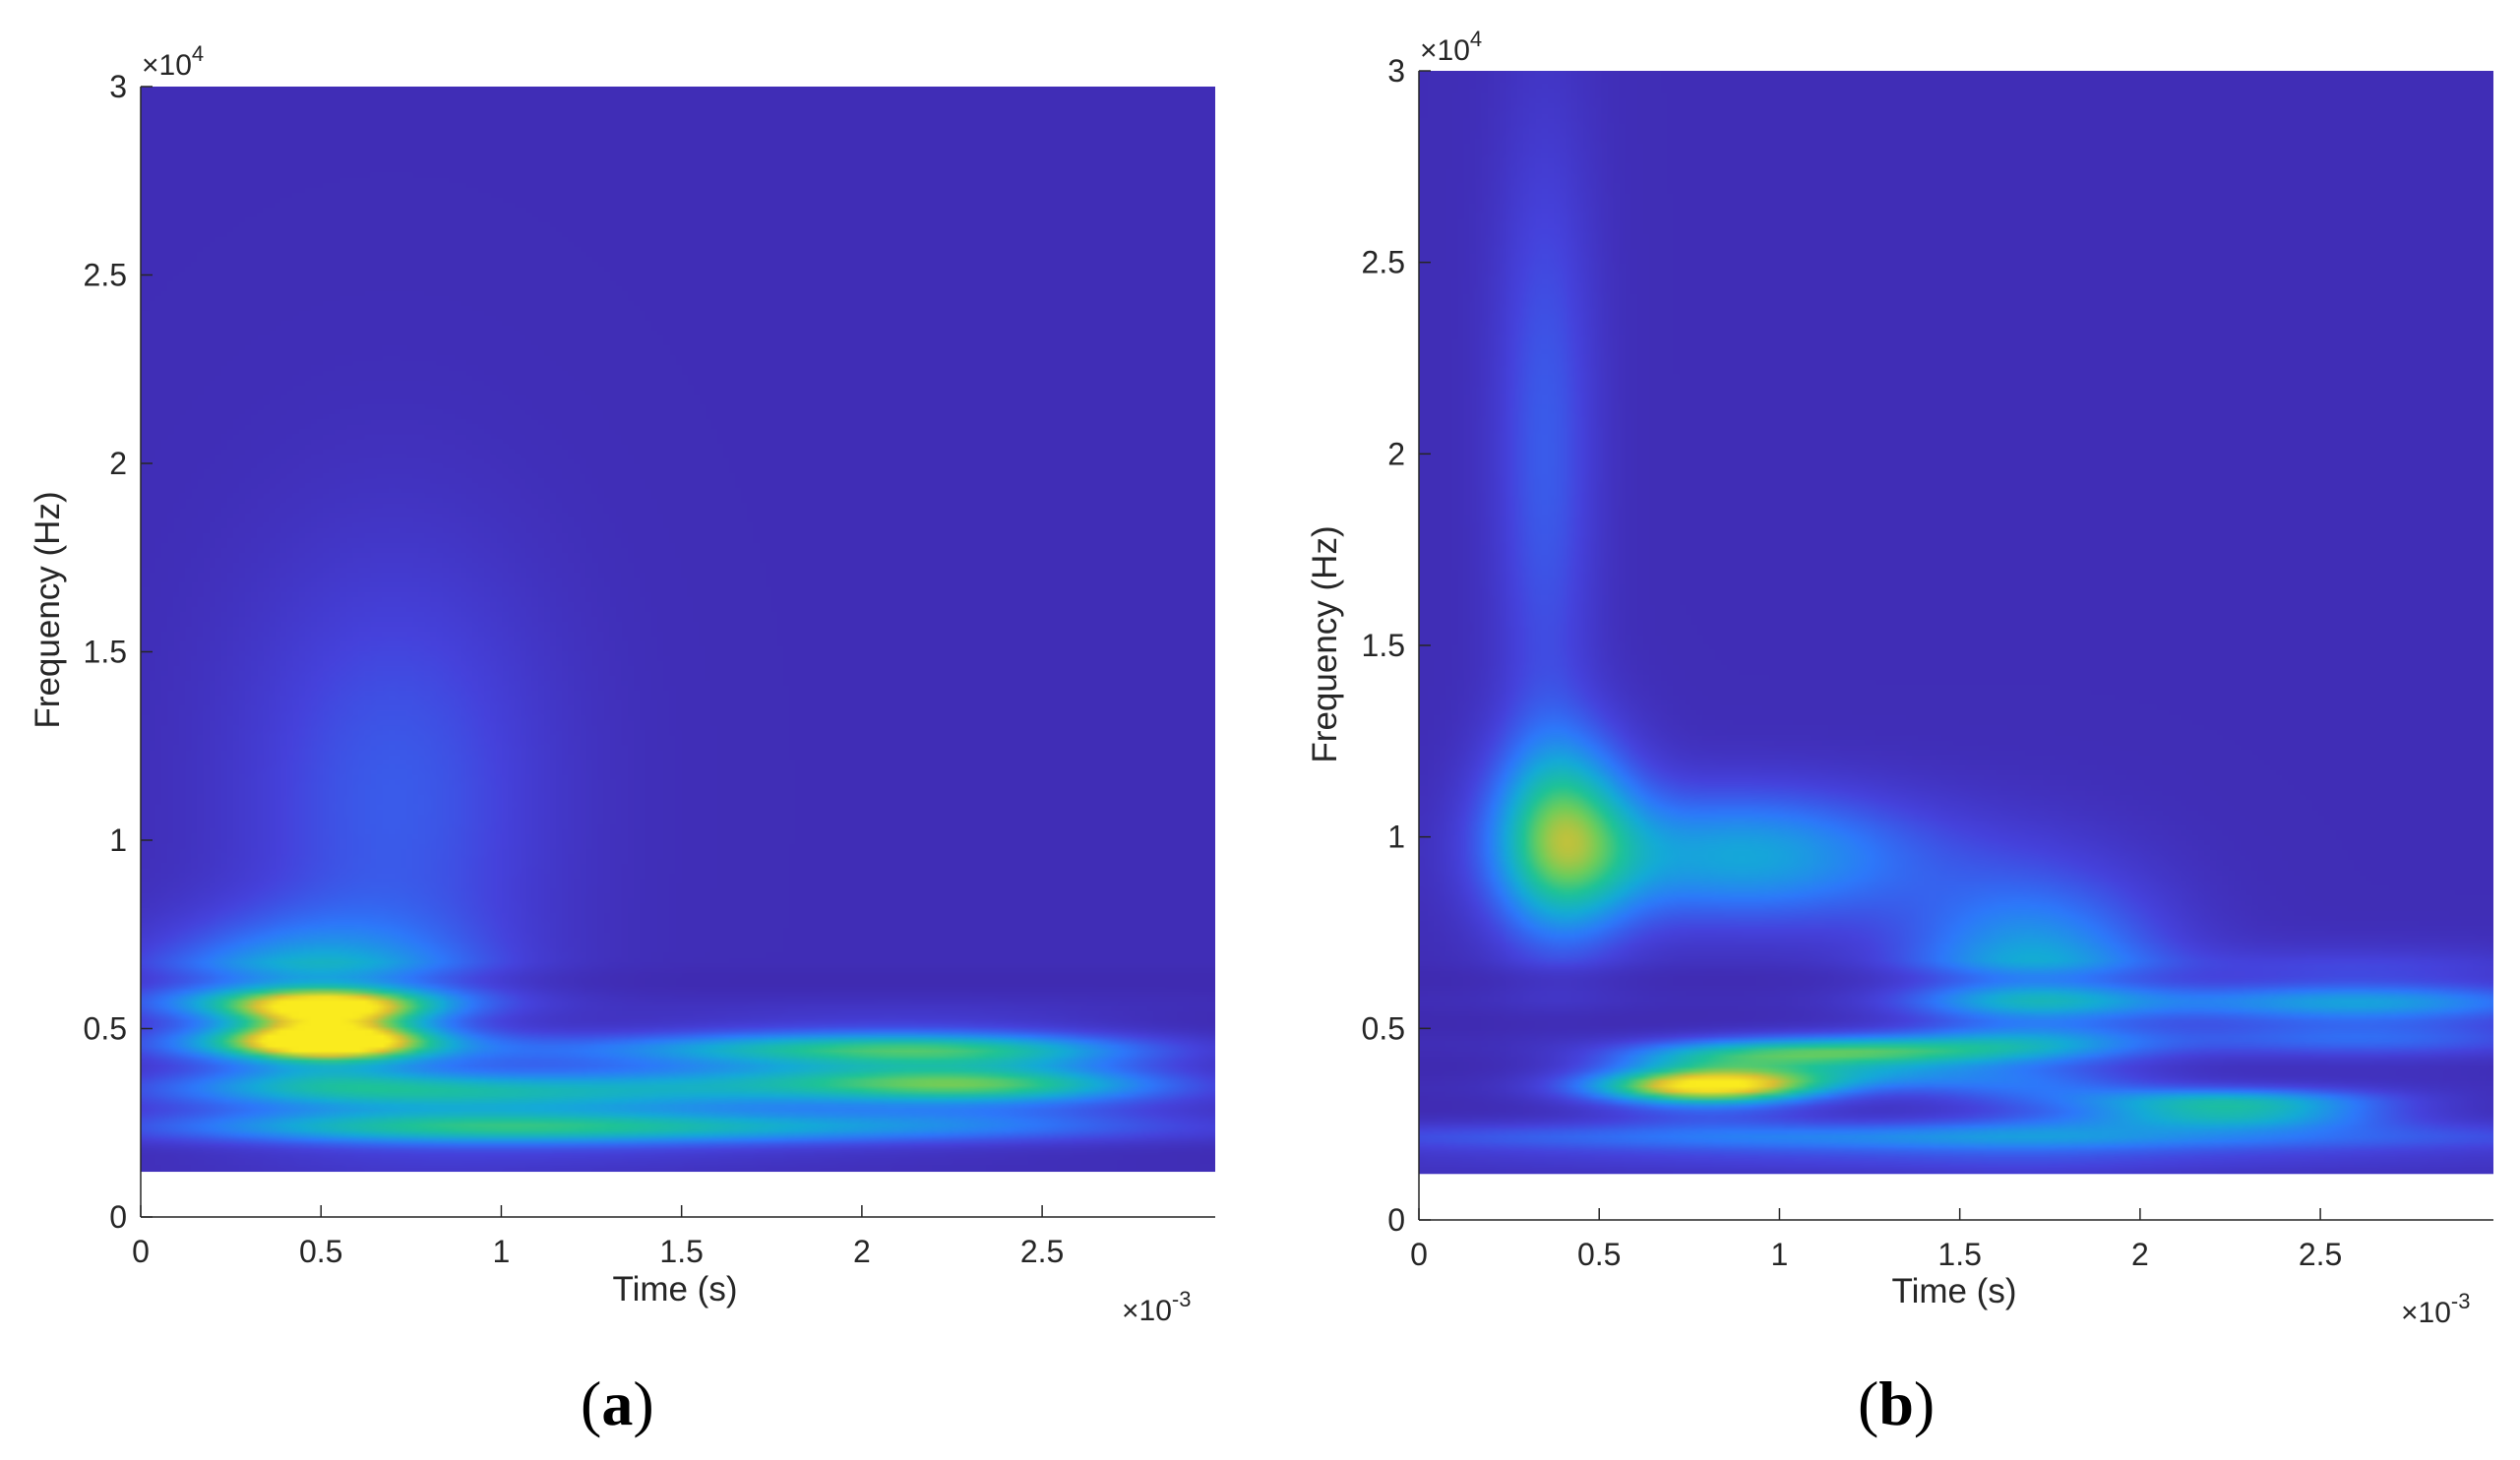 The image size is (2520, 1460). What do you see at coordinates (118, 463) in the screenshot?
I see `y-tick-label-a: 2` at bounding box center [118, 463].